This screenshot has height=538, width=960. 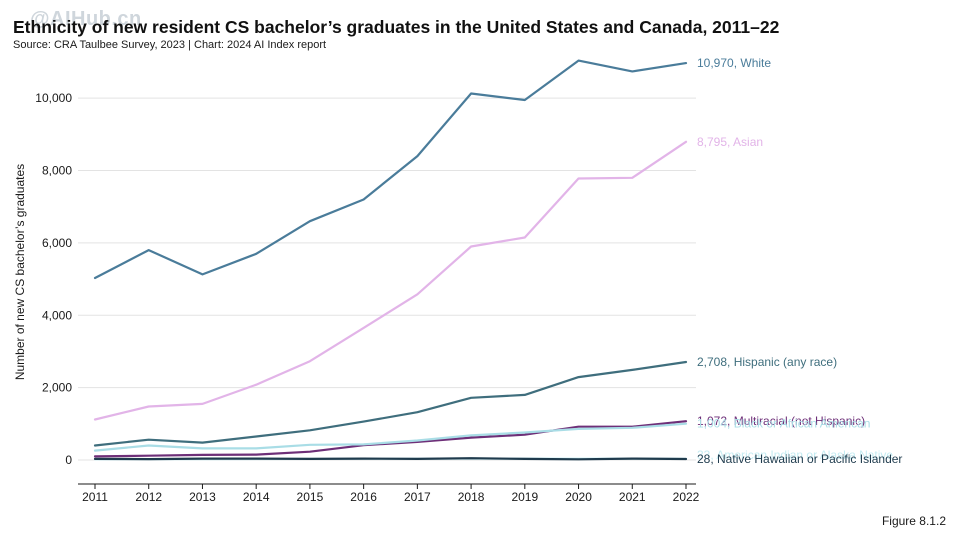 I want to click on x-tick-label: 2019, so click(x=524, y=497).